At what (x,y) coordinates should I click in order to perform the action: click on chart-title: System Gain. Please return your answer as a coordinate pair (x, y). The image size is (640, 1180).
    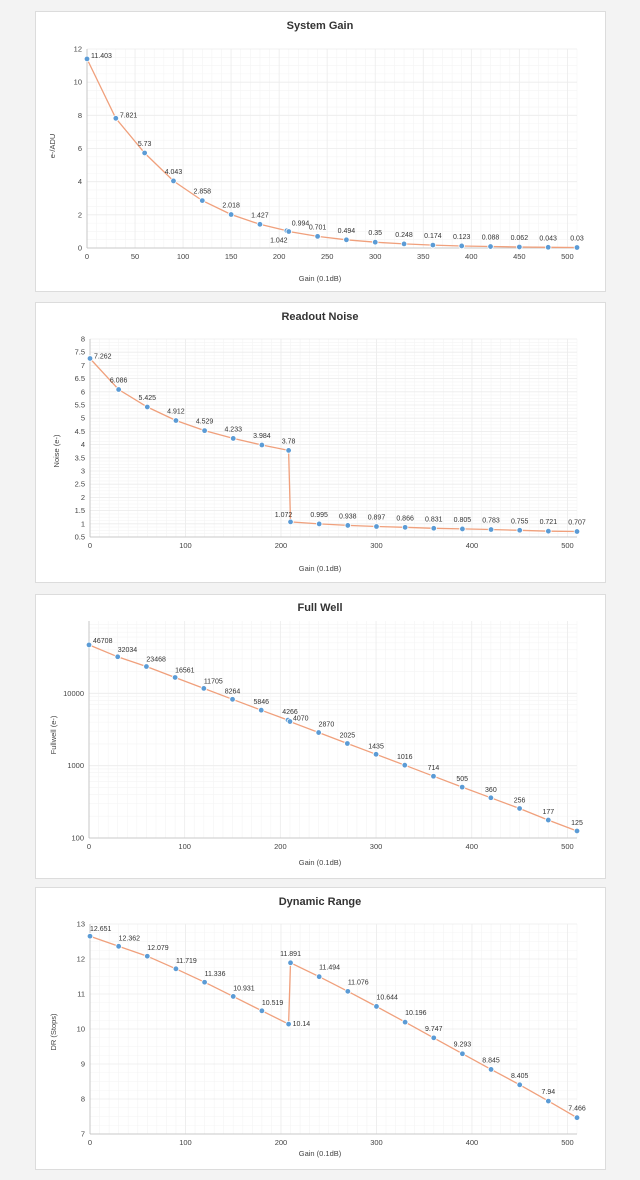
    Looking at the image, I should click on (320, 26).